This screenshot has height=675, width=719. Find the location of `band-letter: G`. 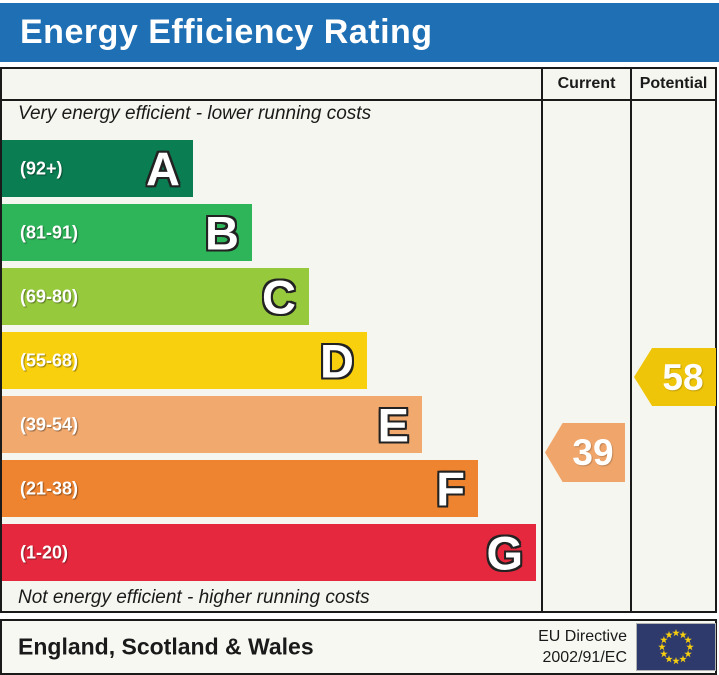

band-letter: G is located at coordinates (504, 552).